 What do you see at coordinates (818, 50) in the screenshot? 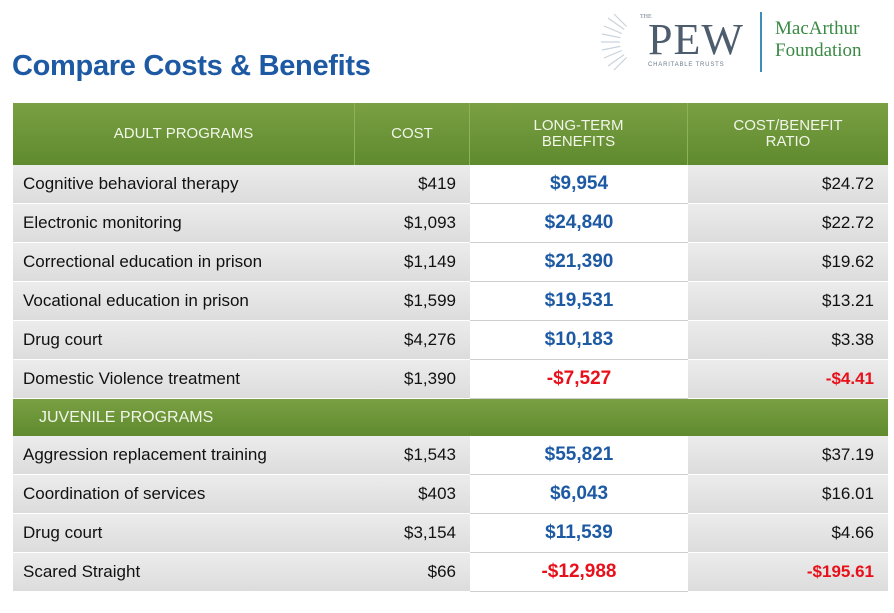
I see `logo-text: Foundation` at bounding box center [818, 50].